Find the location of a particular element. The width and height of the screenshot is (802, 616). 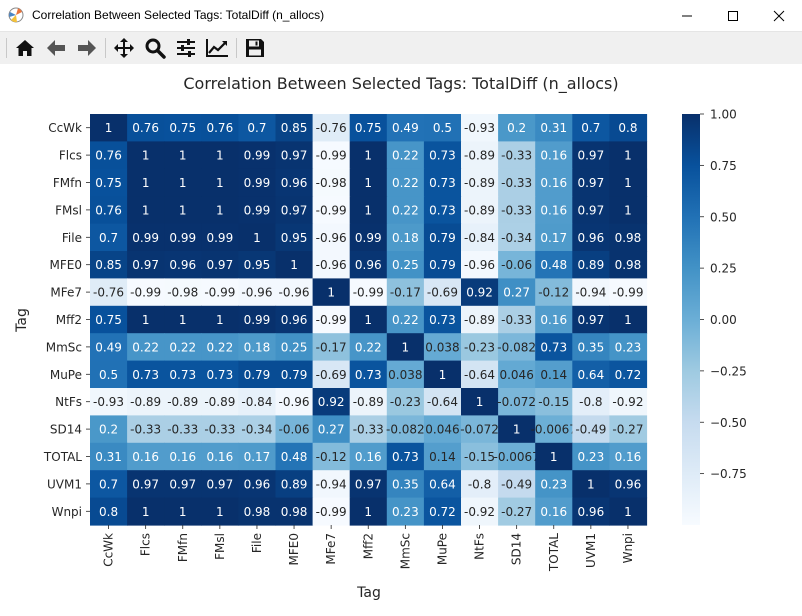

x-tick-label: FMsl is located at coordinates (220, 546).